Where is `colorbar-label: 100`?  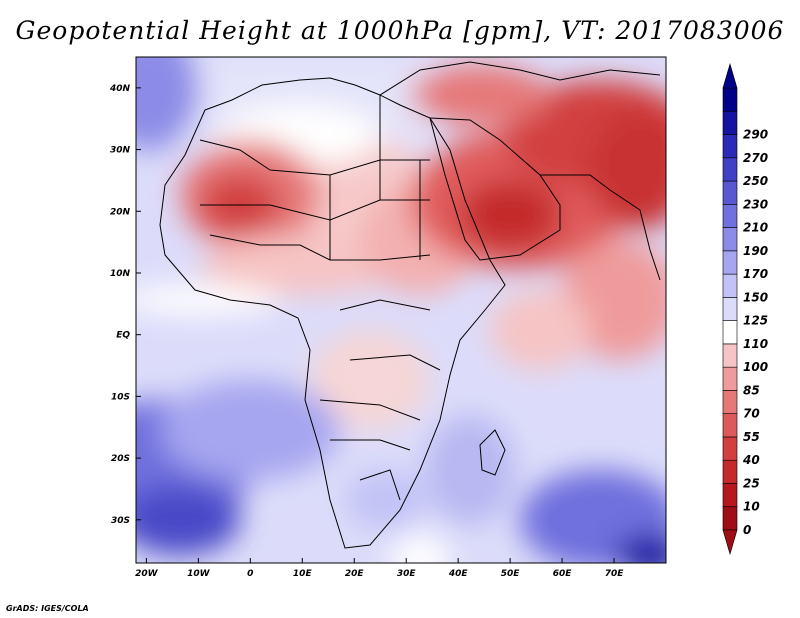 colorbar-label: 100 is located at coordinates (755, 367).